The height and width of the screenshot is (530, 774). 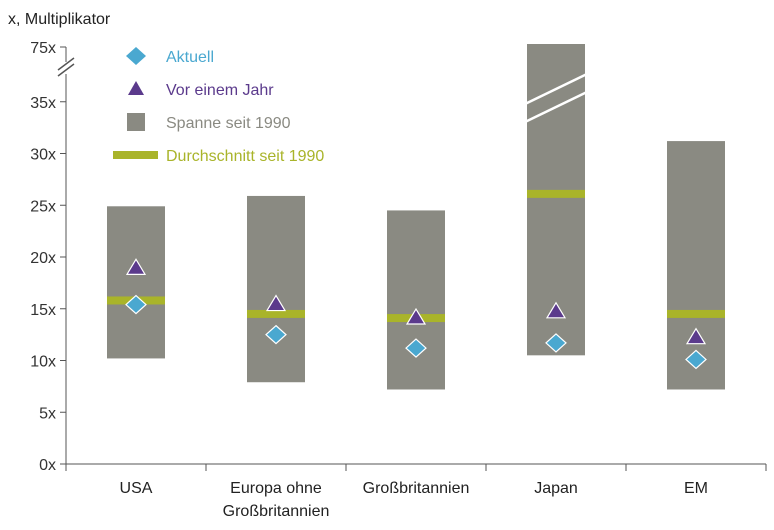 I want to click on y-tick-label: 0x, so click(x=47, y=465).